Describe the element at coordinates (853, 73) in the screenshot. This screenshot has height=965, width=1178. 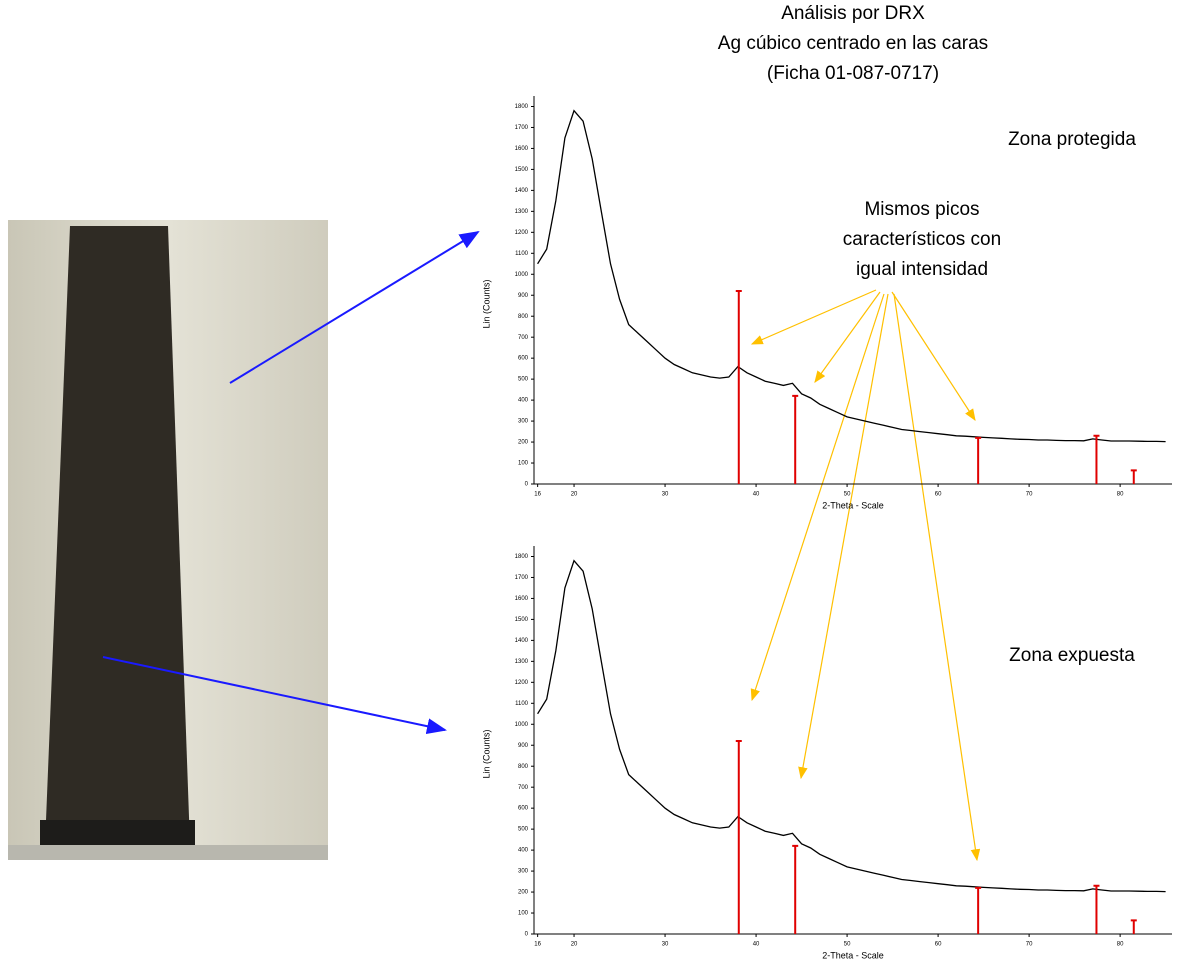
I see `title-line: (Ficha 01-087-0717)` at that location.